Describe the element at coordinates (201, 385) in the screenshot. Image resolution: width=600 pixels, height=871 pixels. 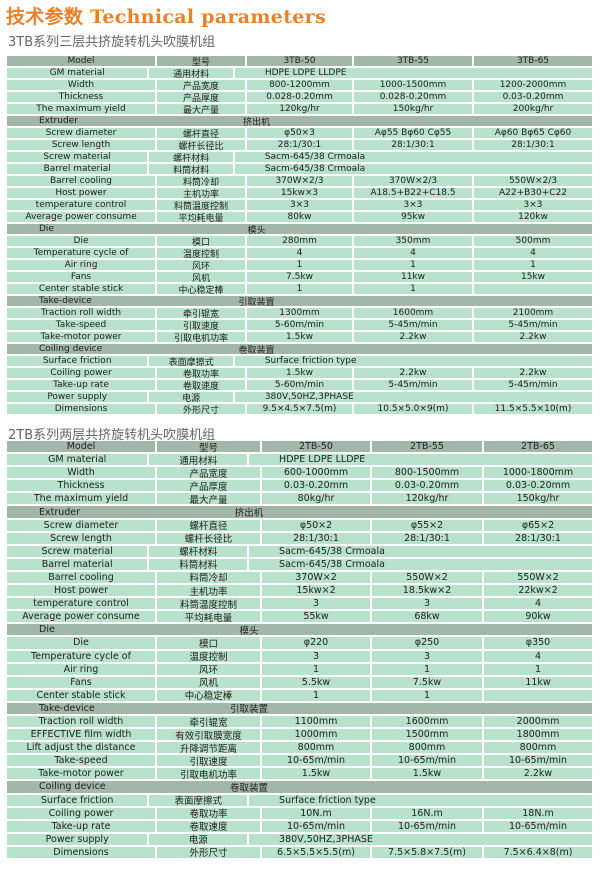
I see `param-name-cn: 卷取速度` at that location.